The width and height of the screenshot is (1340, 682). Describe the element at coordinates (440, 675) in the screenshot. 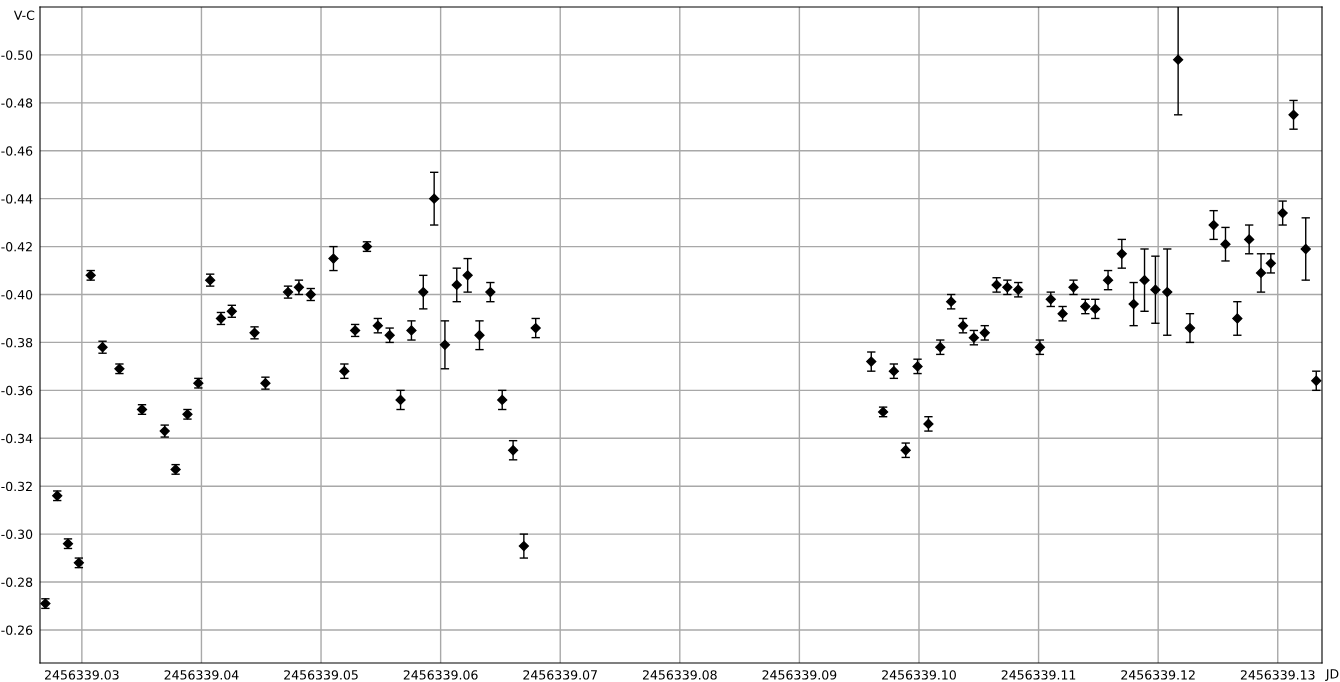

I see `x-tick-label: 2456339.06` at that location.